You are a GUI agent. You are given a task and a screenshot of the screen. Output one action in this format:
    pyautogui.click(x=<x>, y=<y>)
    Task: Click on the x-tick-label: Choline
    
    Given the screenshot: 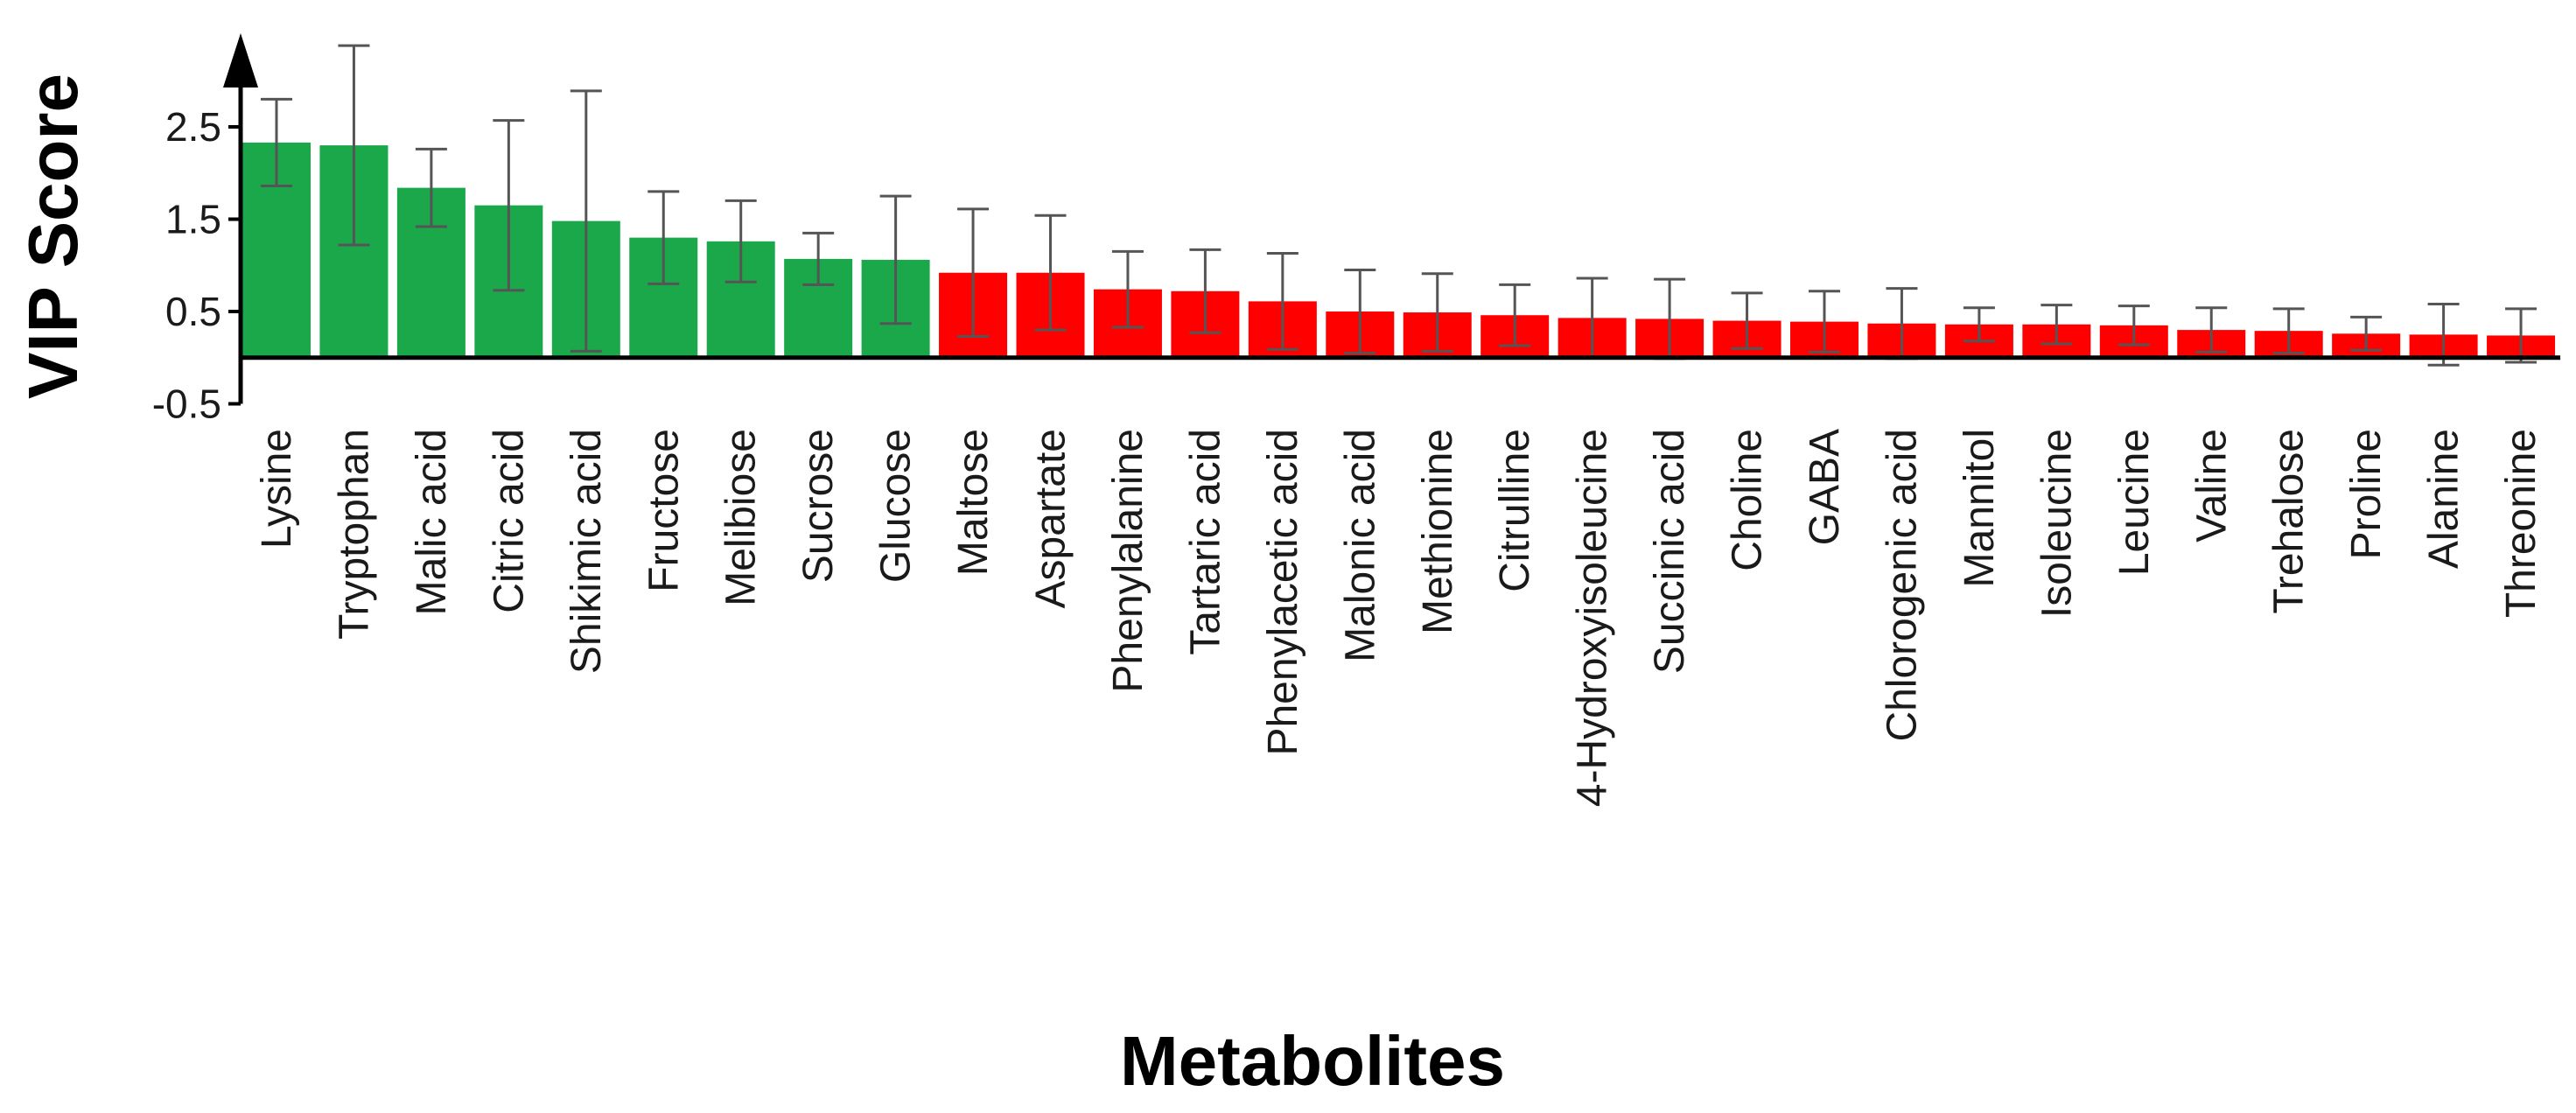 What is the action you would take?
    pyautogui.click(x=1748, y=500)
    